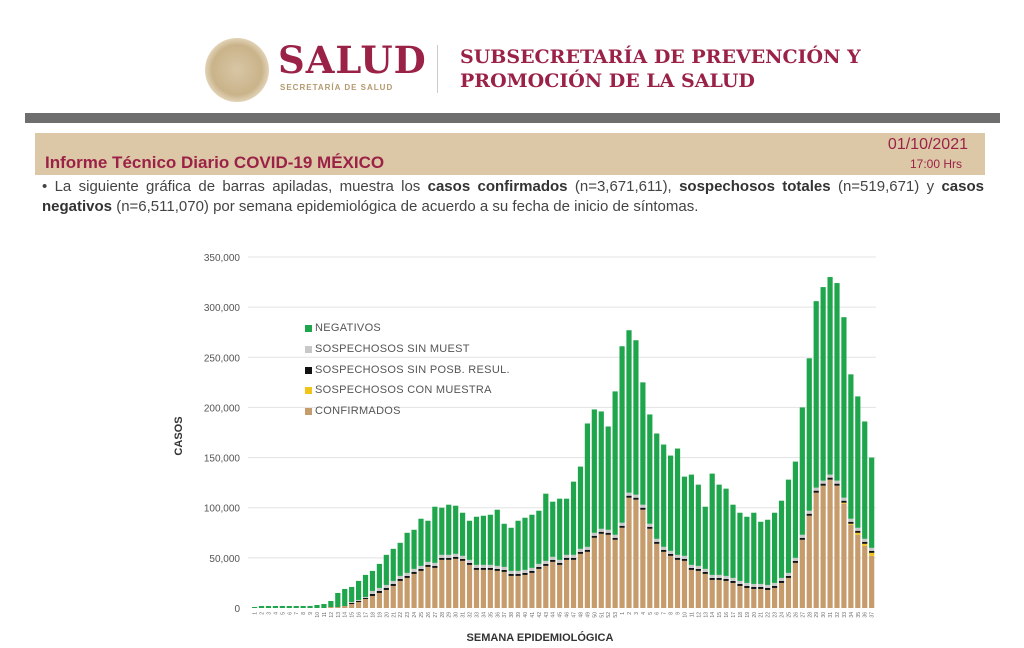  I want to click on x-tick-label: 53, so click(616, 615).